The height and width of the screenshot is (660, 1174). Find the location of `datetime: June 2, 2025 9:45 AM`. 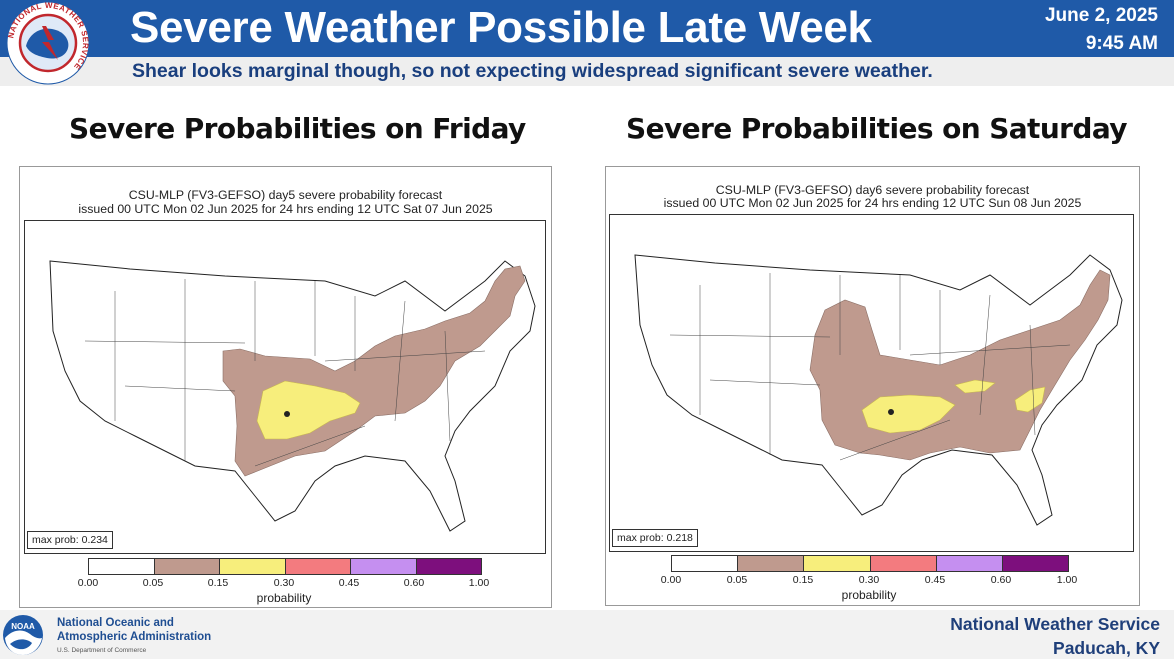

datetime: June 2, 2025 9:45 AM is located at coordinates (1101, 30).